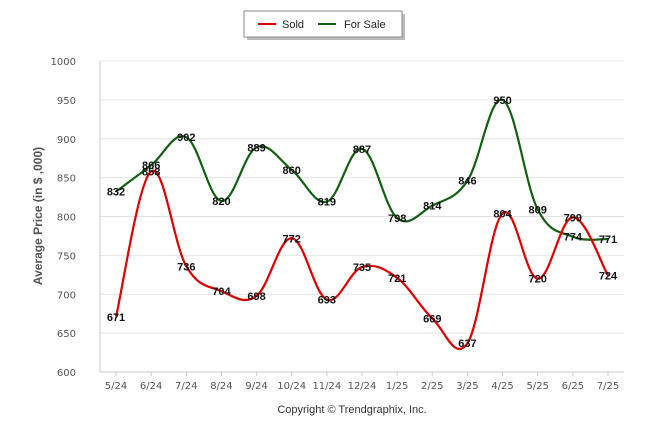 The image size is (646, 434). What do you see at coordinates (186, 267) in the screenshot?
I see `sold-data-label: 736` at bounding box center [186, 267].